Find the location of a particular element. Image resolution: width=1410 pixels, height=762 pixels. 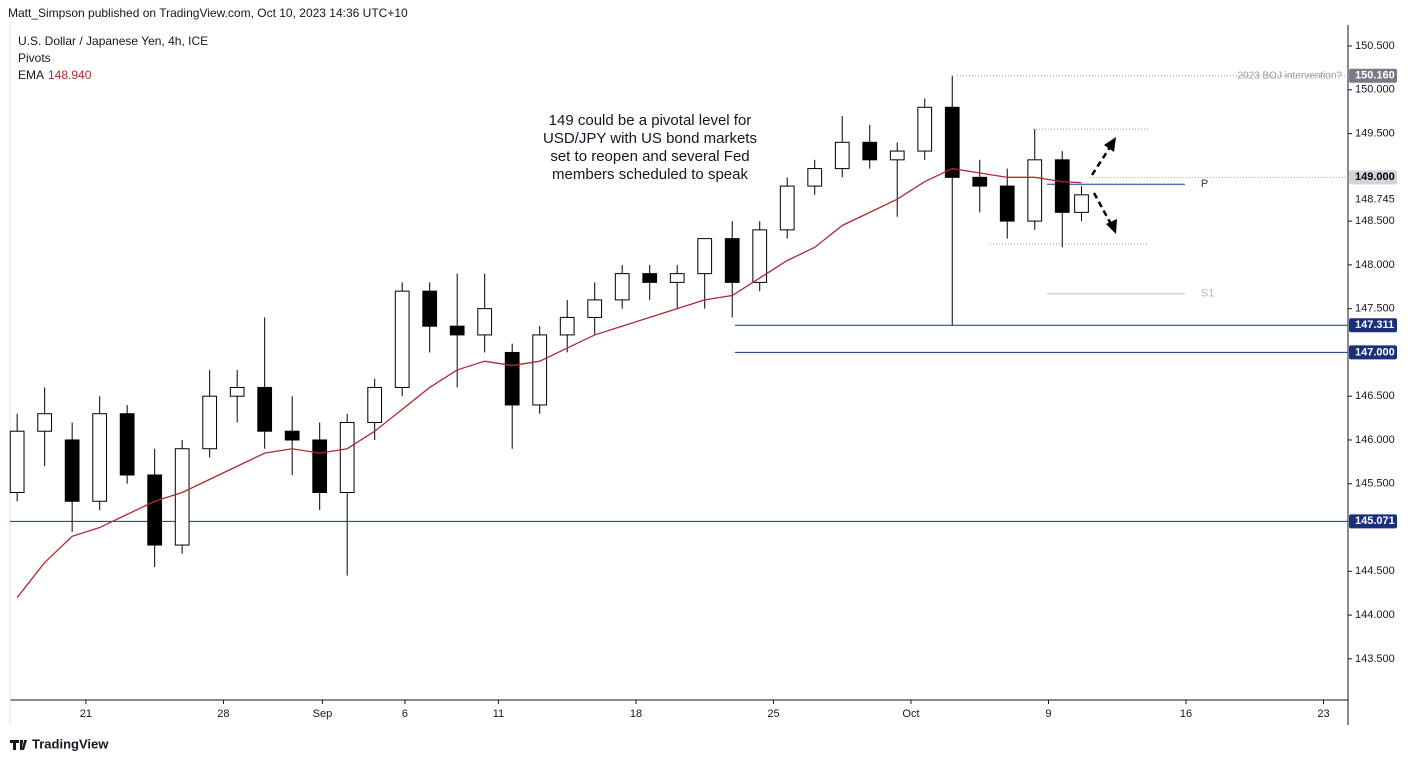

x-tick-label: 23 is located at coordinates (1323, 714).